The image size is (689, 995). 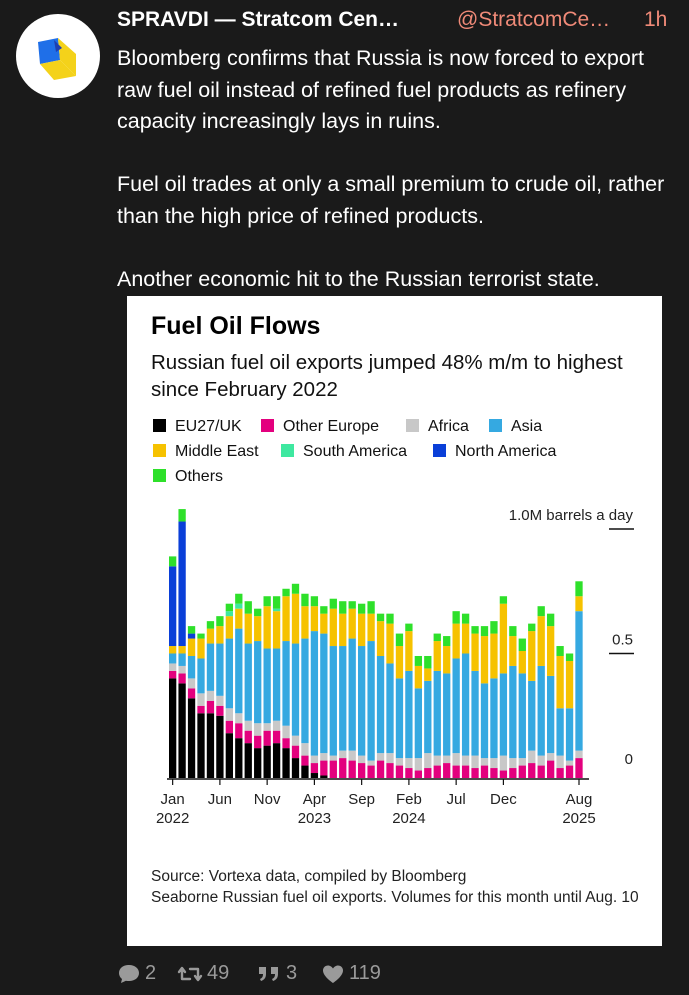 What do you see at coordinates (656, 19) in the screenshot?
I see `tweet-timestamp: 1h` at bounding box center [656, 19].